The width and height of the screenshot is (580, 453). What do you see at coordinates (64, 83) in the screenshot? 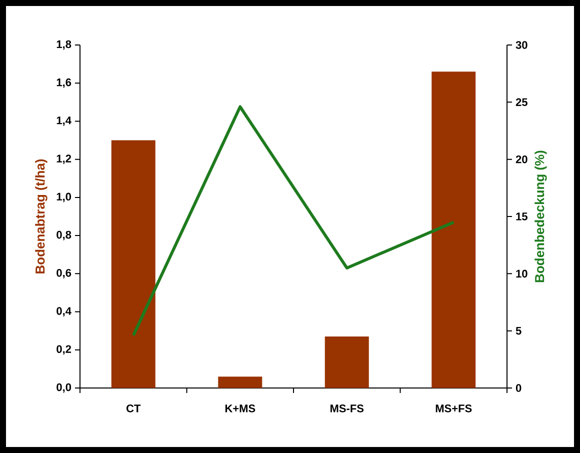
I see `y-tick-label: 1,6` at bounding box center [64, 83].